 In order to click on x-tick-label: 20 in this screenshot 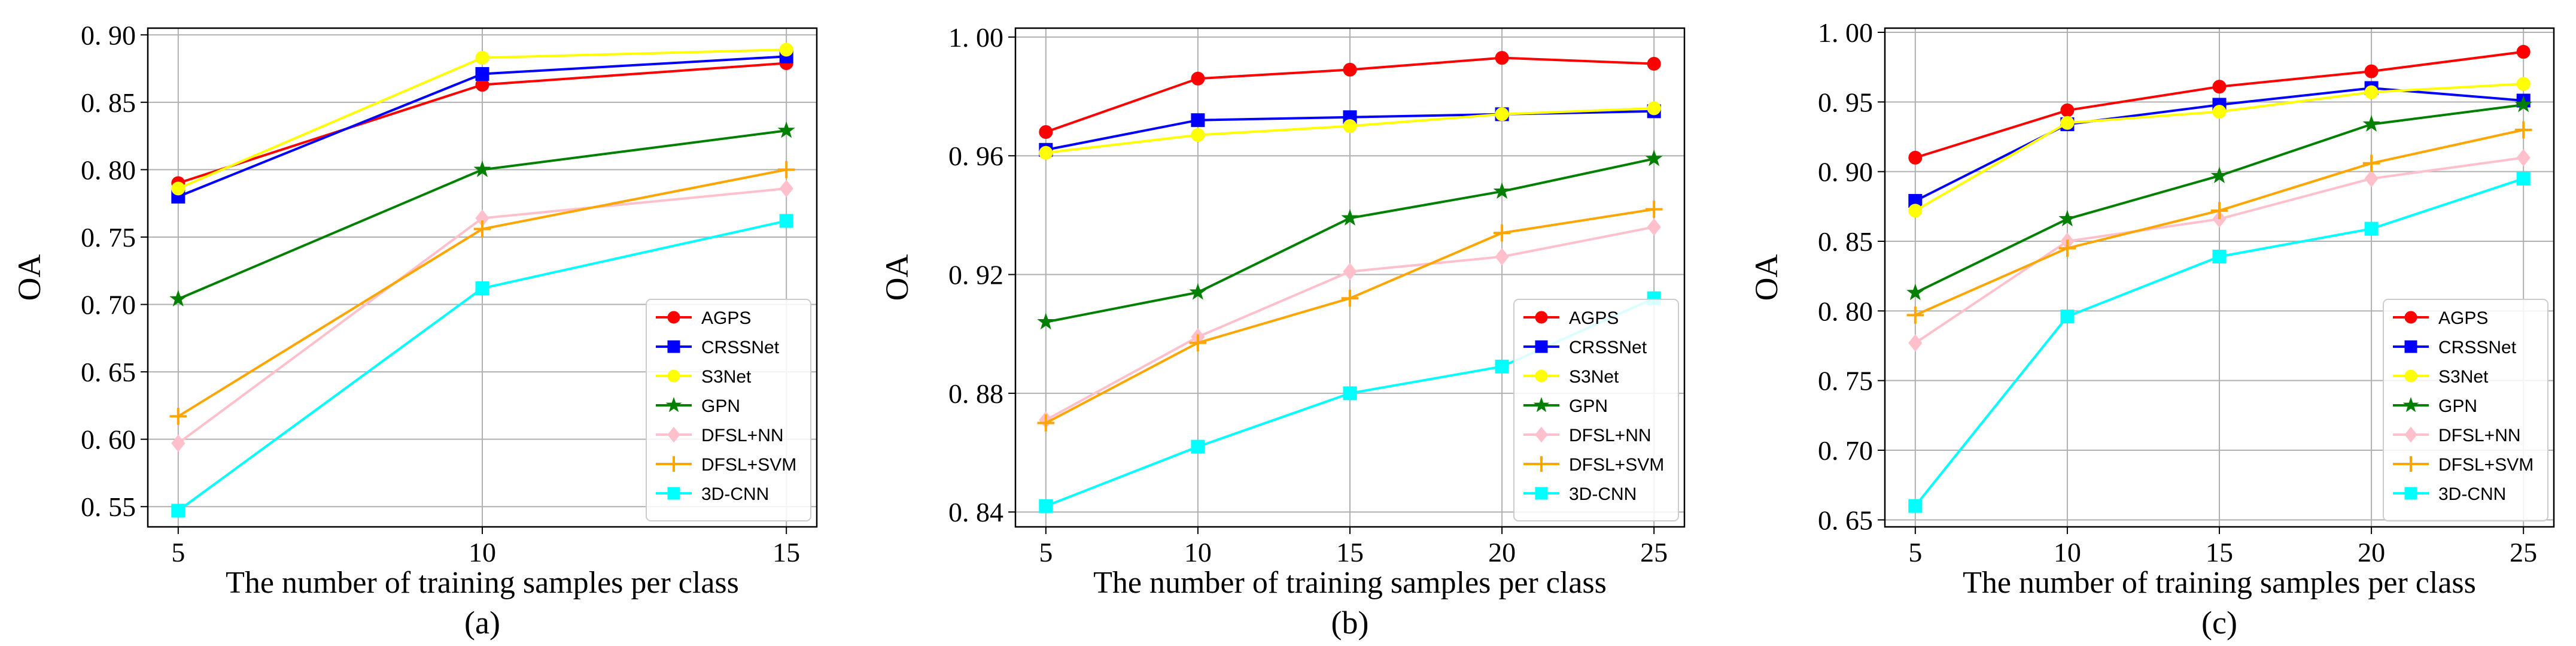, I will do `click(2371, 552)`.